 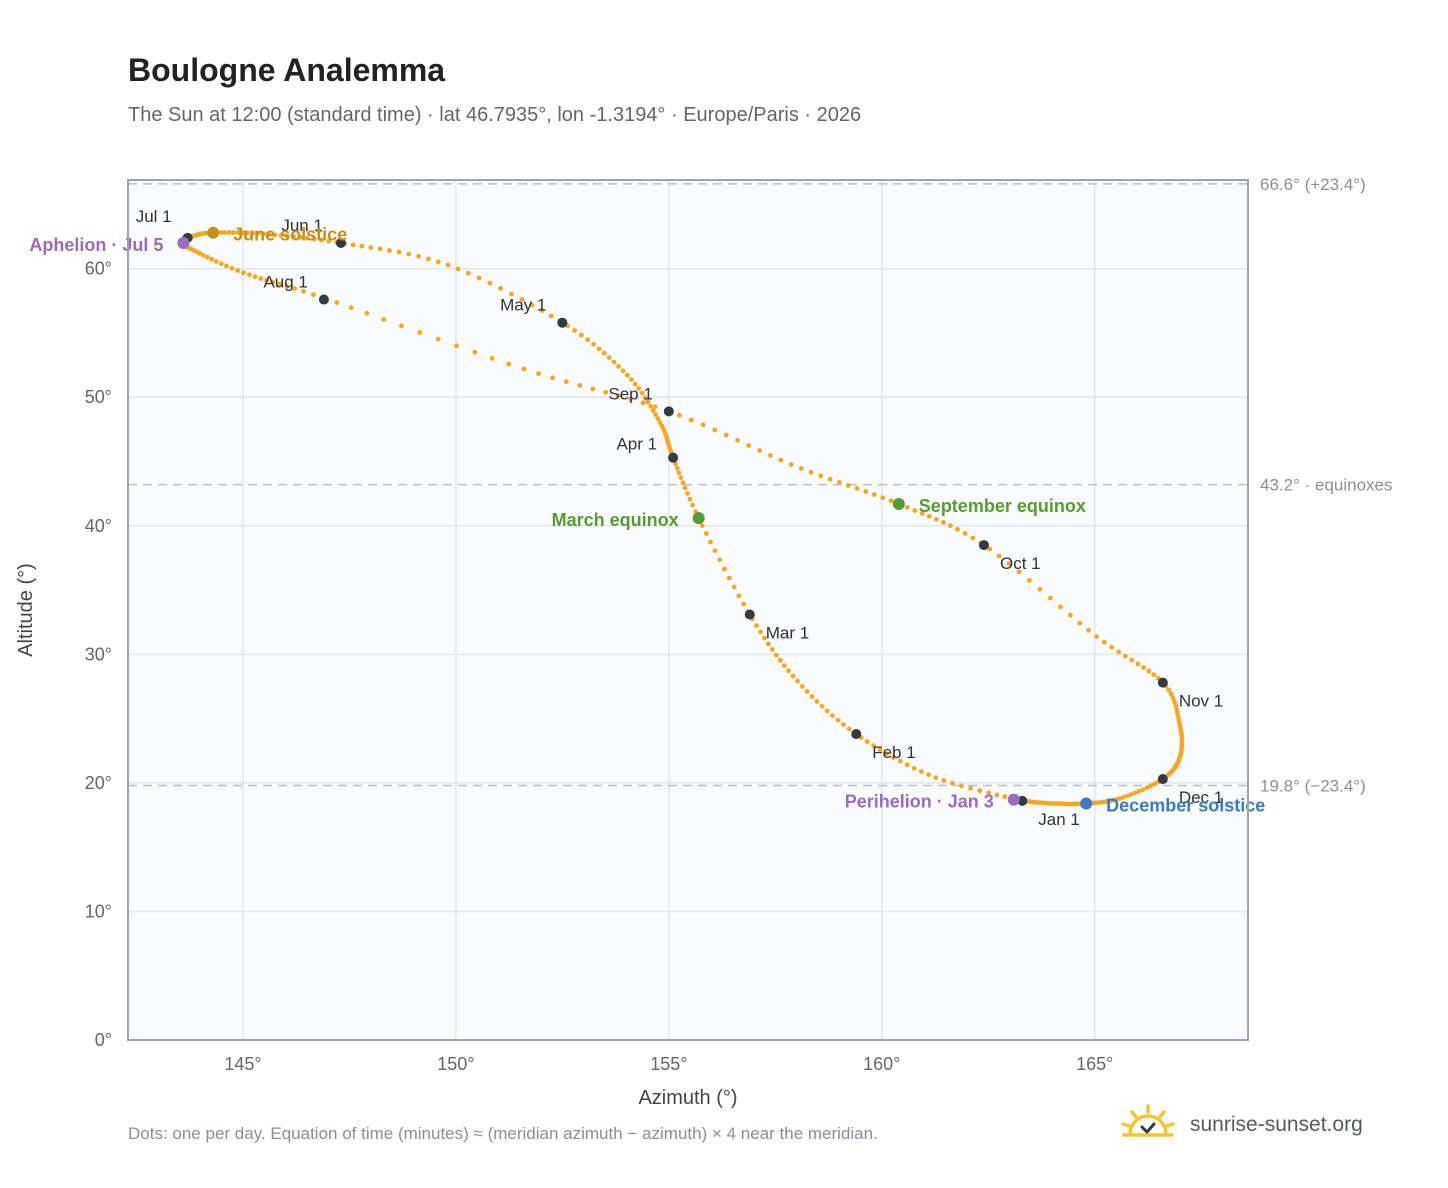 I want to click on brand: sunrise-sunset.org, so click(x=1260, y=1126).